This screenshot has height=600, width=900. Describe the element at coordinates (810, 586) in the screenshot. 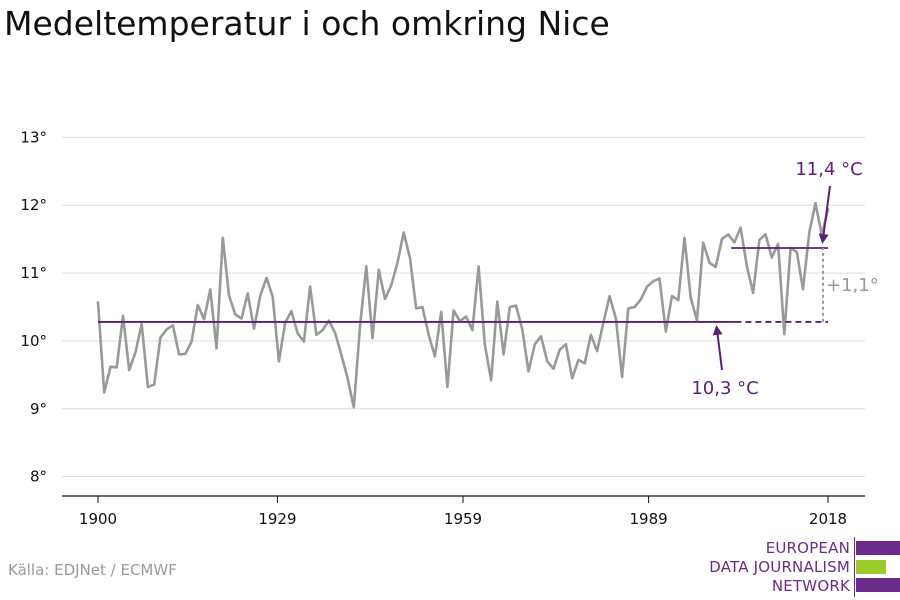

I see `logo-line-network: NETWORK` at that location.